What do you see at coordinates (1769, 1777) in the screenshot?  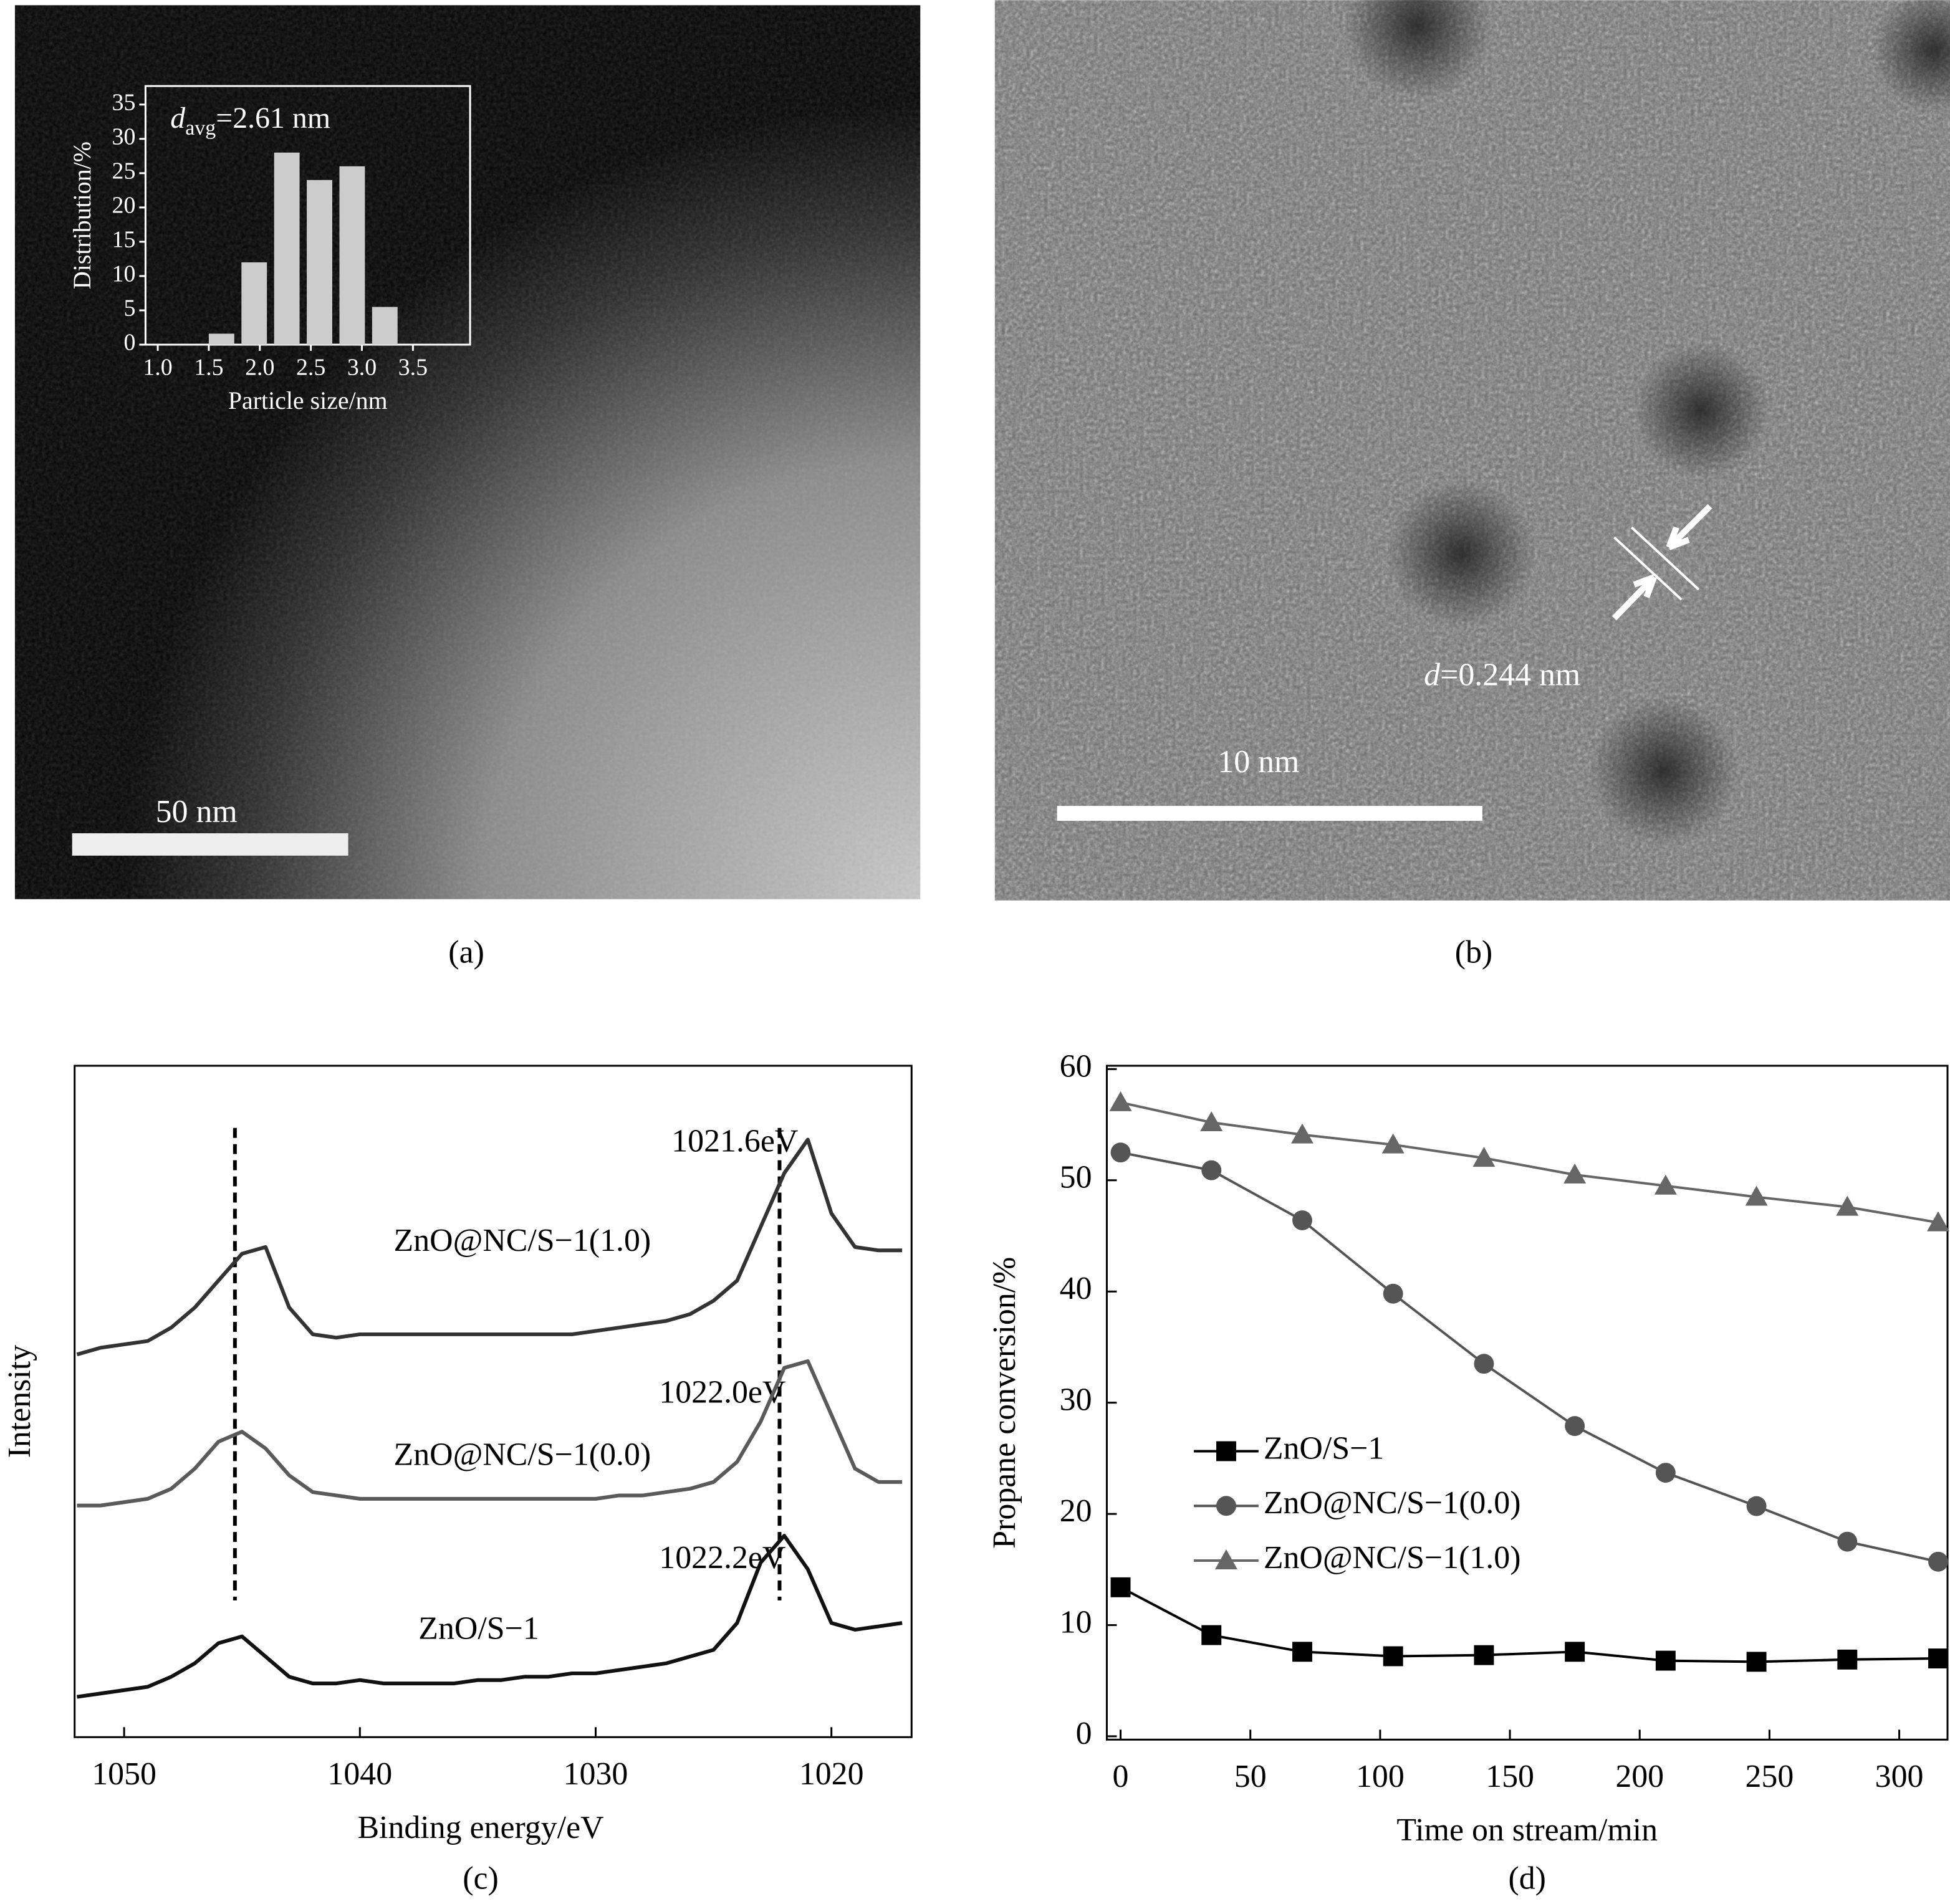 I see `x-tick-label: 250` at bounding box center [1769, 1777].